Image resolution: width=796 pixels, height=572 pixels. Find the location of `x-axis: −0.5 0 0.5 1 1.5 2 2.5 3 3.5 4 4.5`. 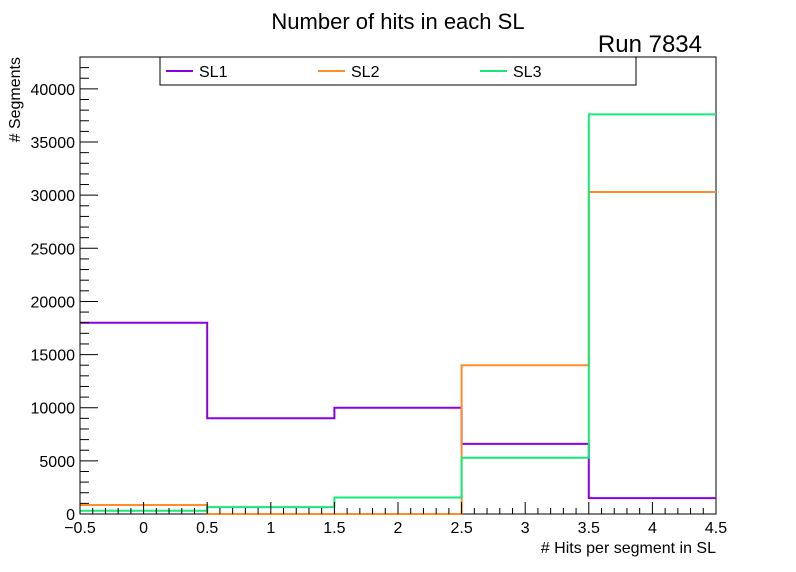

x-axis: −0.5 0 0.5 1 1.5 2 2.5 3 3.5 4 4.5 is located at coordinates (395, 519).